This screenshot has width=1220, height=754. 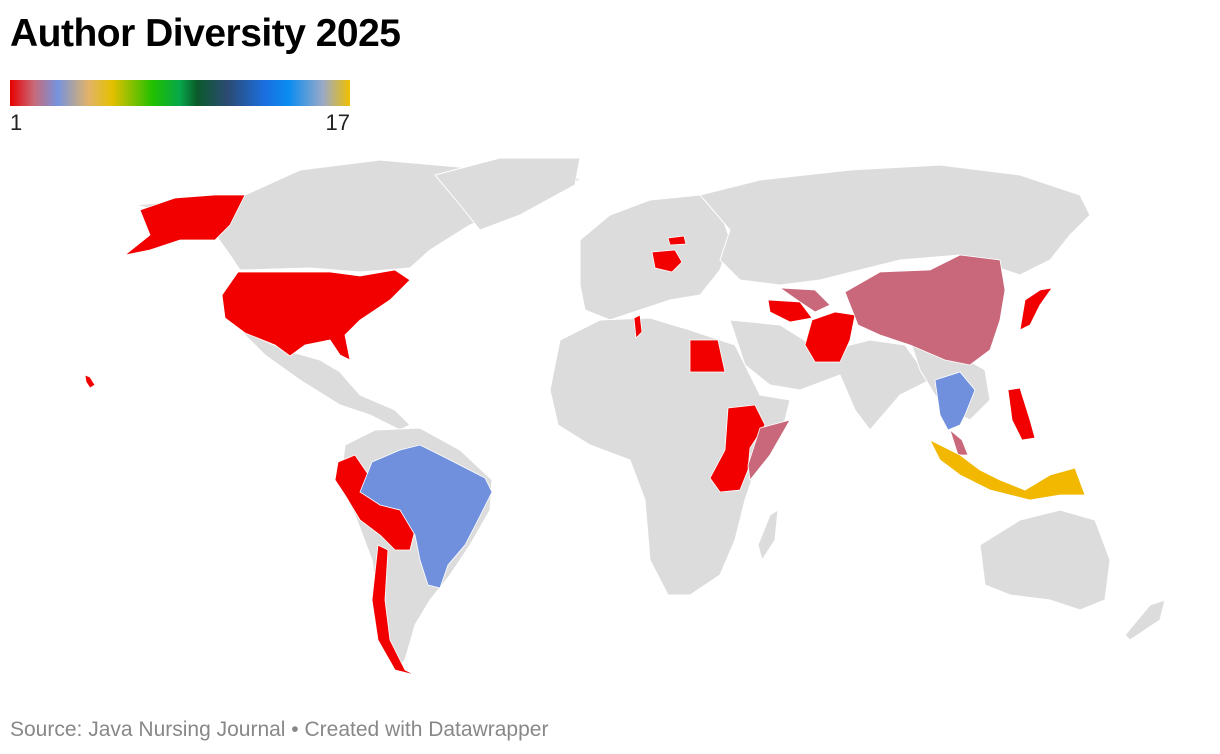 I want to click on region-united-states, so click(x=316, y=315).